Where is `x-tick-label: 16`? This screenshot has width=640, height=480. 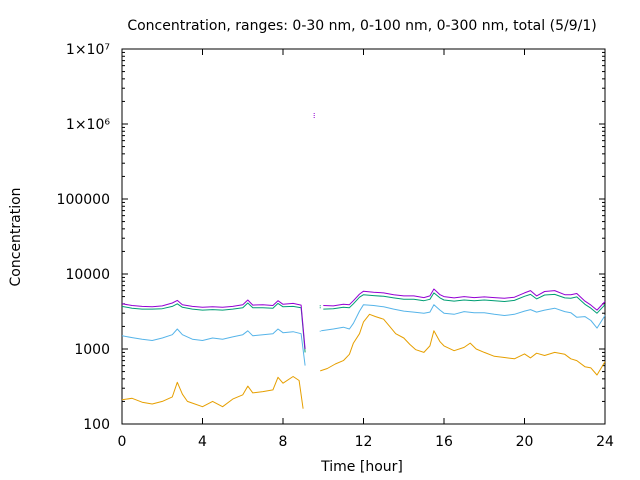
x-tick-label: 16 is located at coordinates (444, 442).